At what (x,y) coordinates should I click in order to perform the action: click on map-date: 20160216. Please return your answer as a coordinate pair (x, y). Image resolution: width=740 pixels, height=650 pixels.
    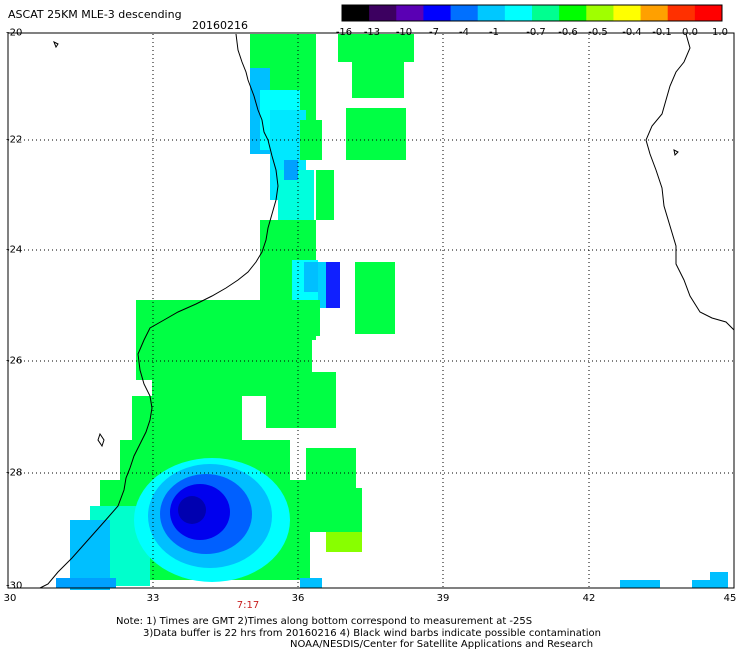
    Looking at the image, I should click on (220, 25).